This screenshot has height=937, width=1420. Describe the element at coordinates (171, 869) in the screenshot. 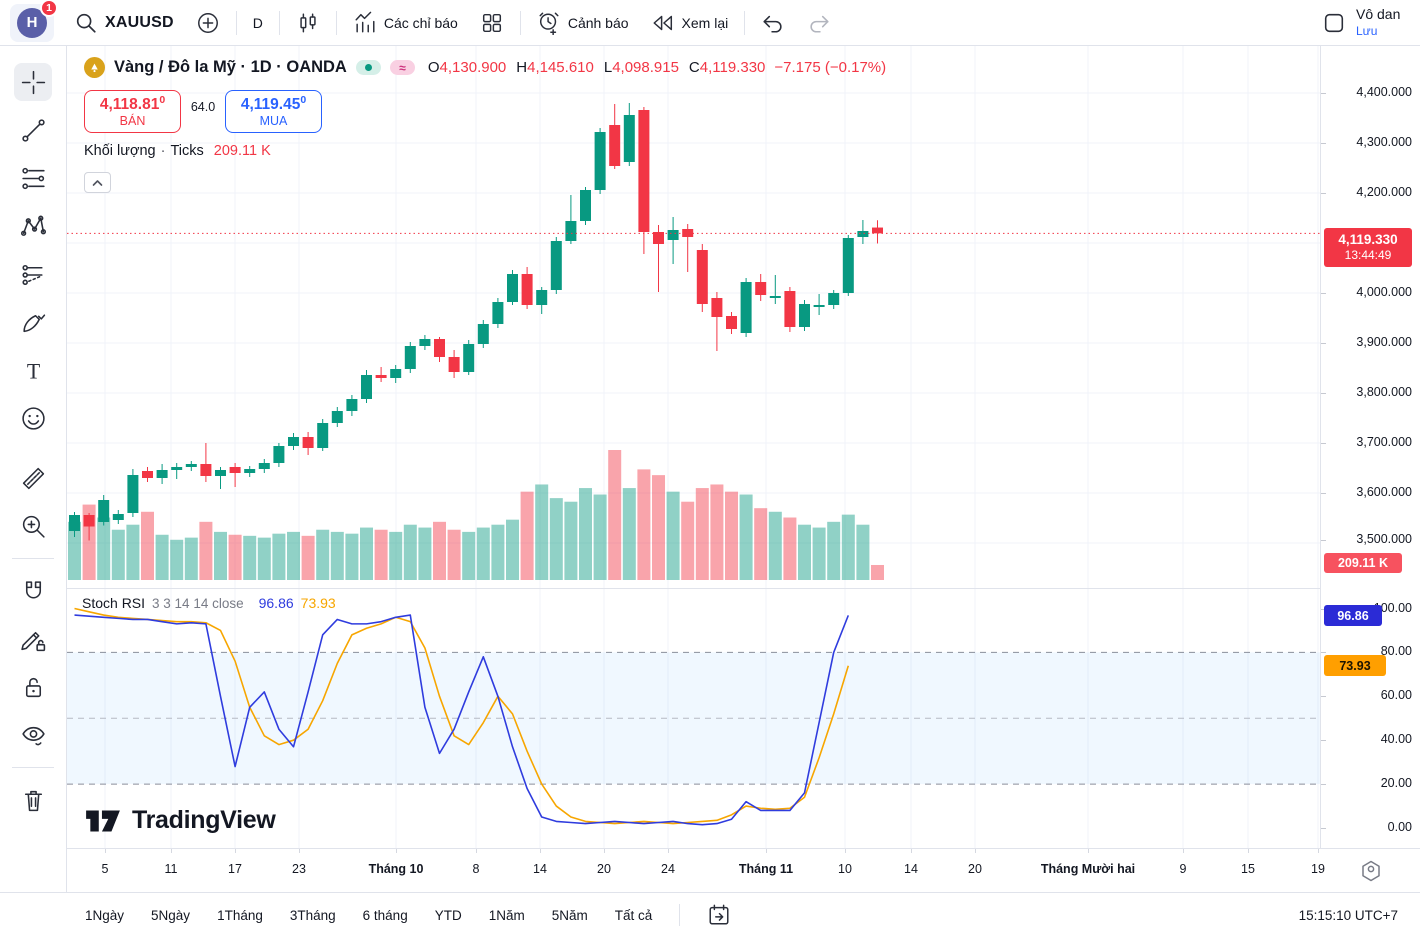

I see `time-axis-label: 11` at that location.